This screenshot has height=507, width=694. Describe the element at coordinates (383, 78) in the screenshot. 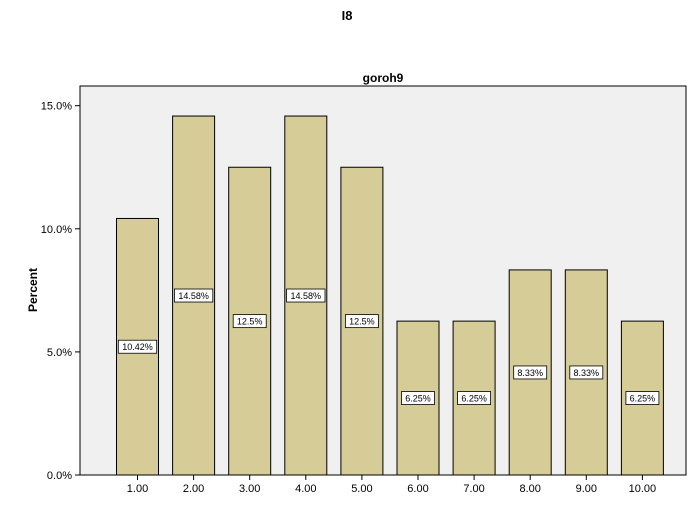

I see `chart-title: goroh9` at that location.